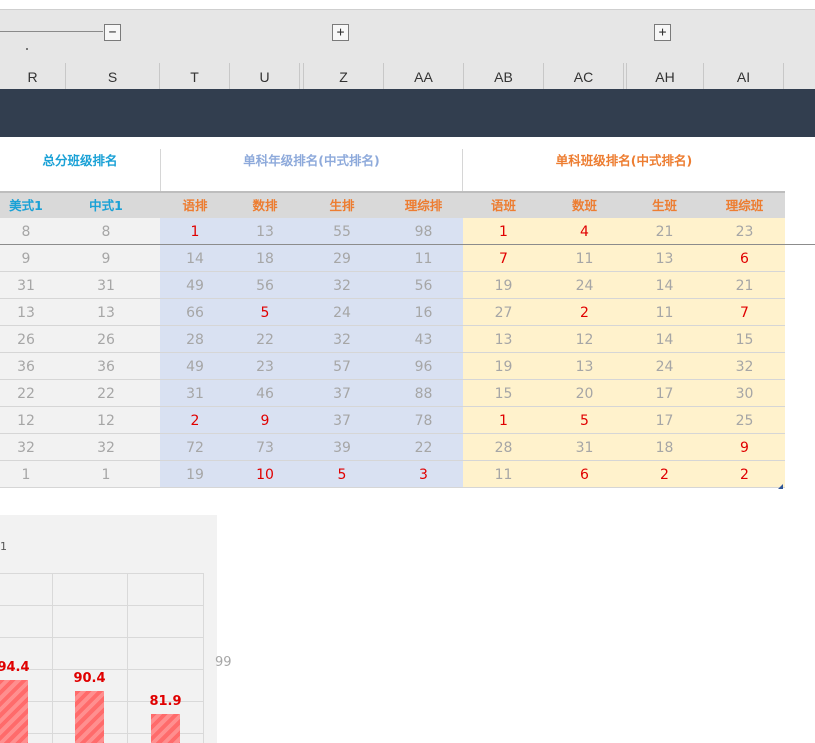 Image resolution: width=815 pixels, height=743 pixels. Describe the element at coordinates (744, 205) in the screenshot. I see `header-cell-10: 理综班` at that location.